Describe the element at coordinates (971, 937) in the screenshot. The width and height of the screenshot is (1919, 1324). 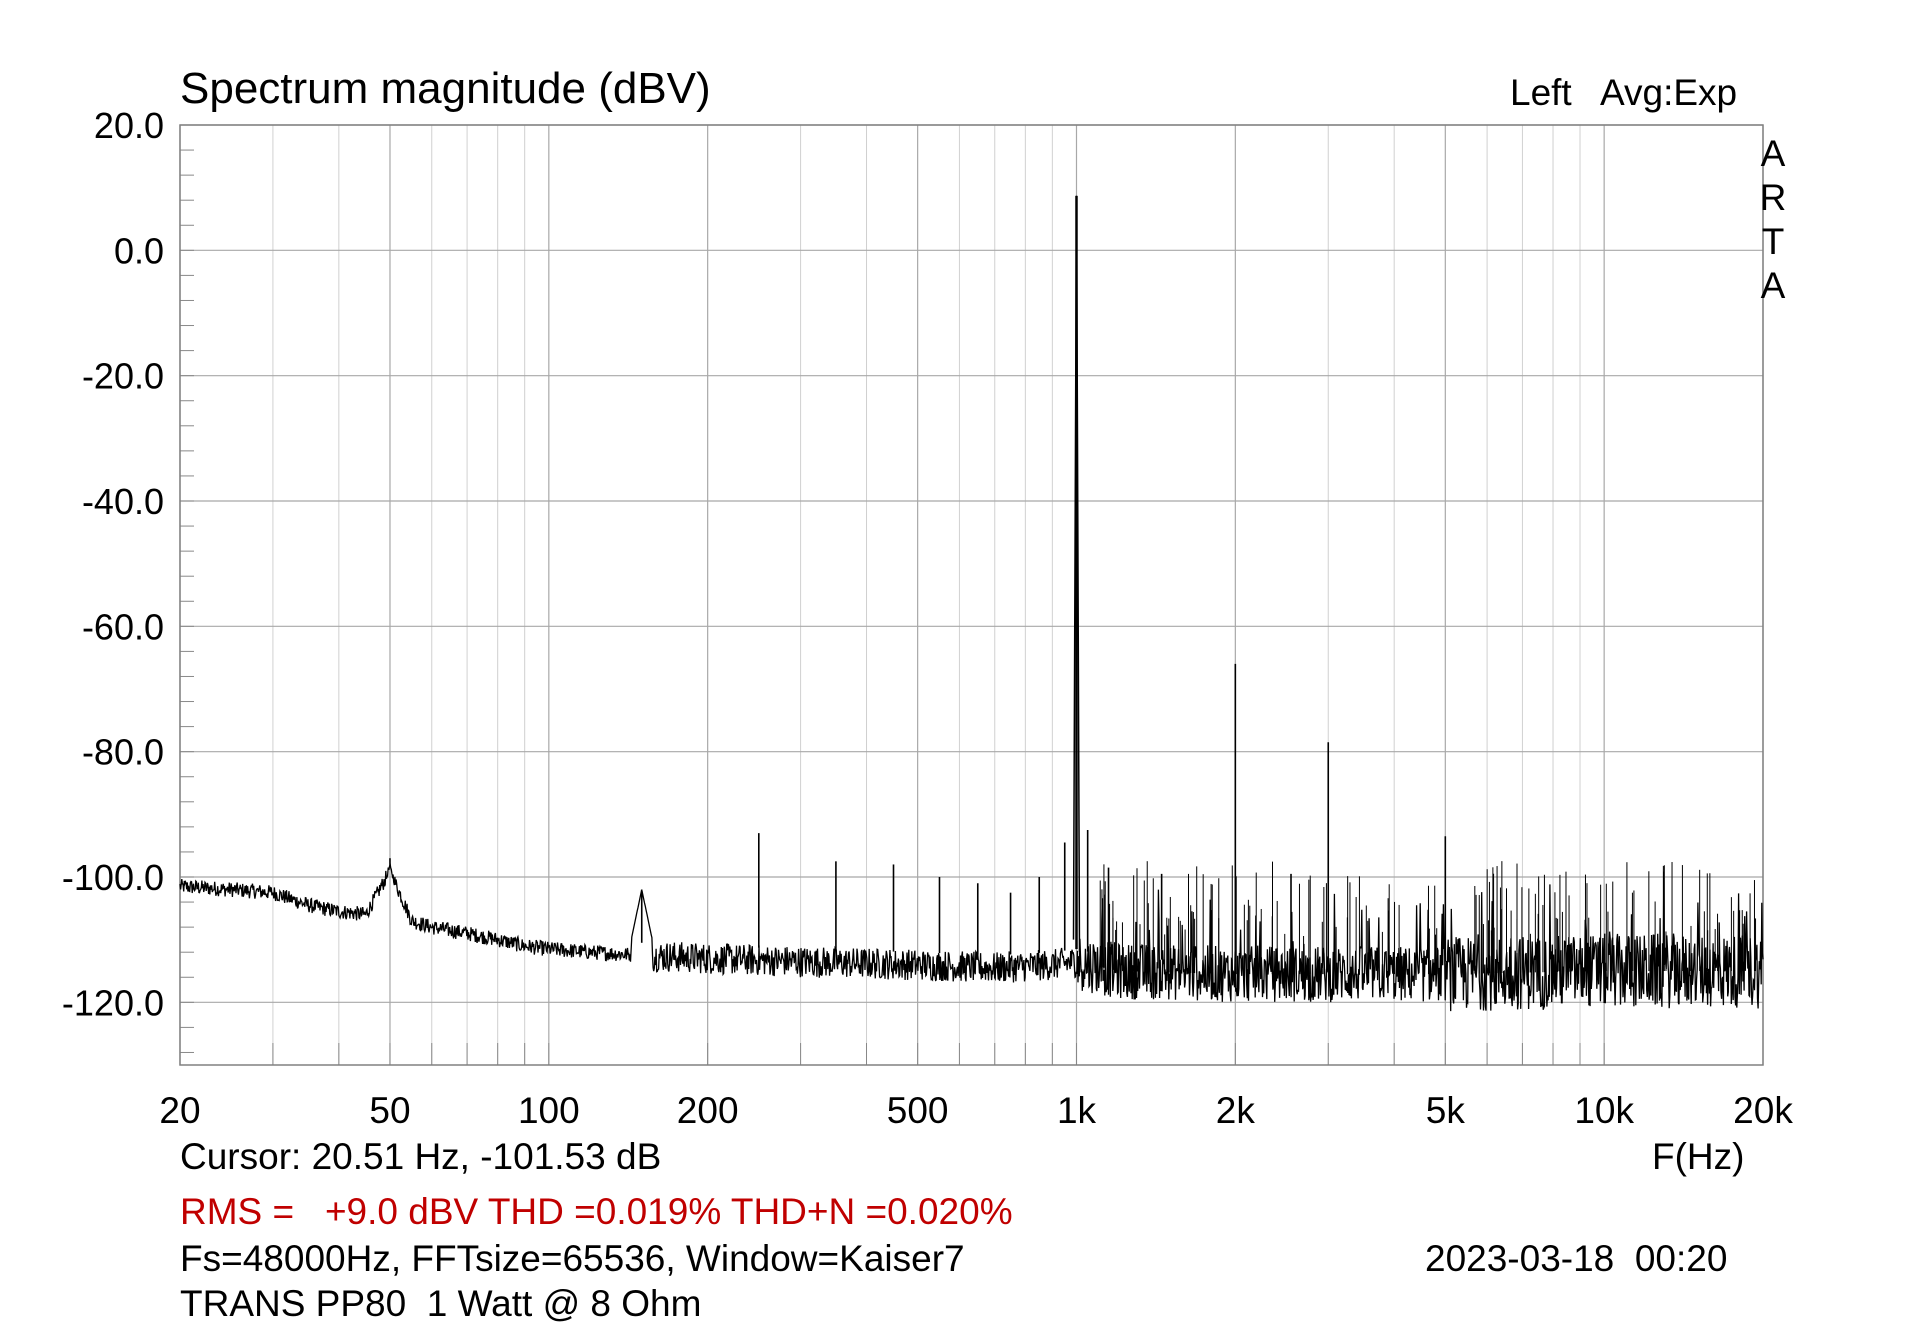
I see `spectrum-trace` at that location.